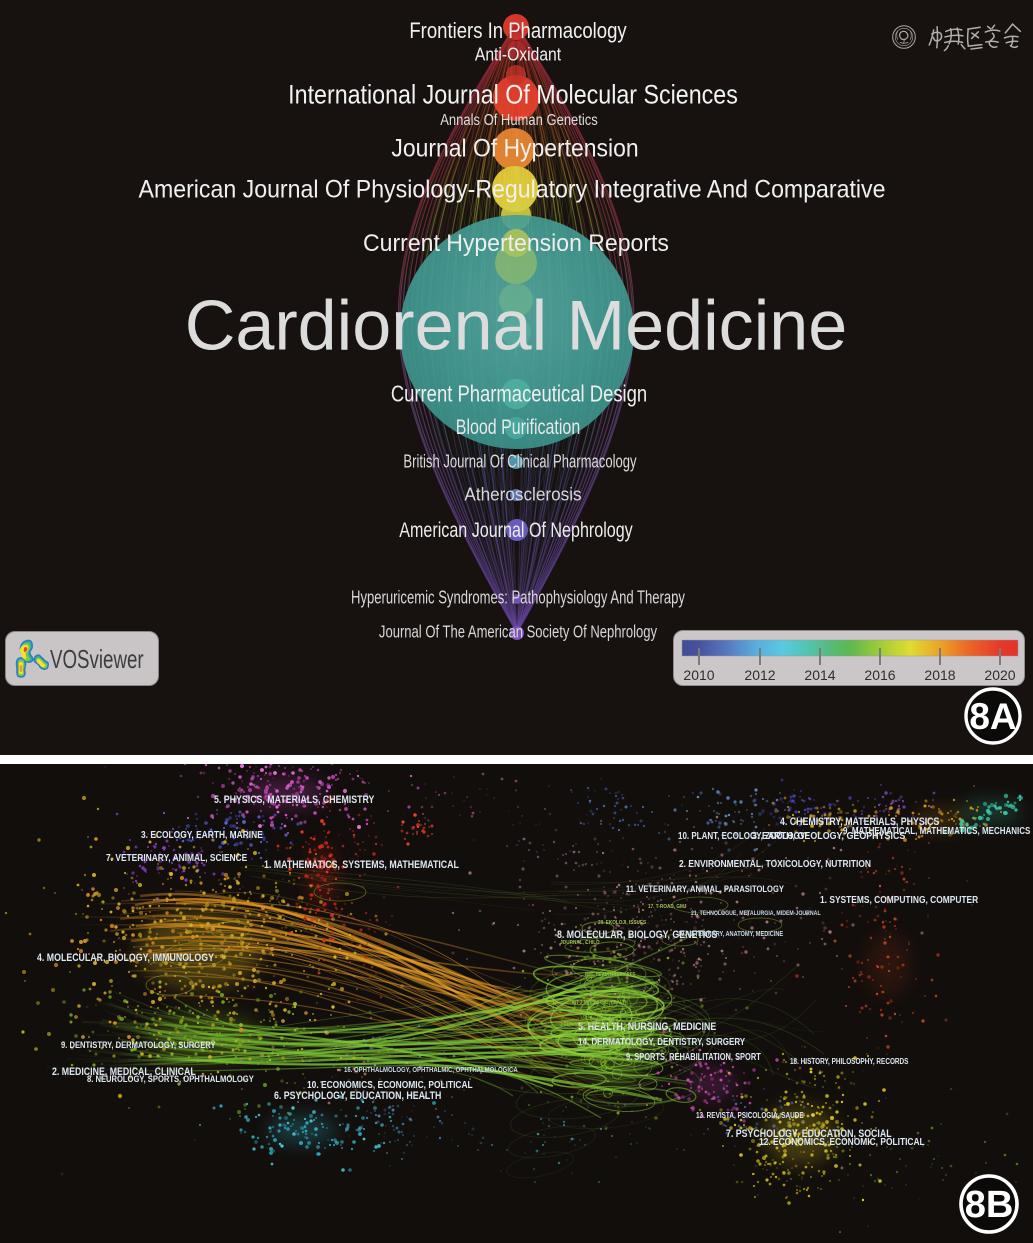 This screenshot has width=1033, height=1243. Describe the element at coordinates (698, 675) in the screenshot. I see `svg-text: 2010` at that location.